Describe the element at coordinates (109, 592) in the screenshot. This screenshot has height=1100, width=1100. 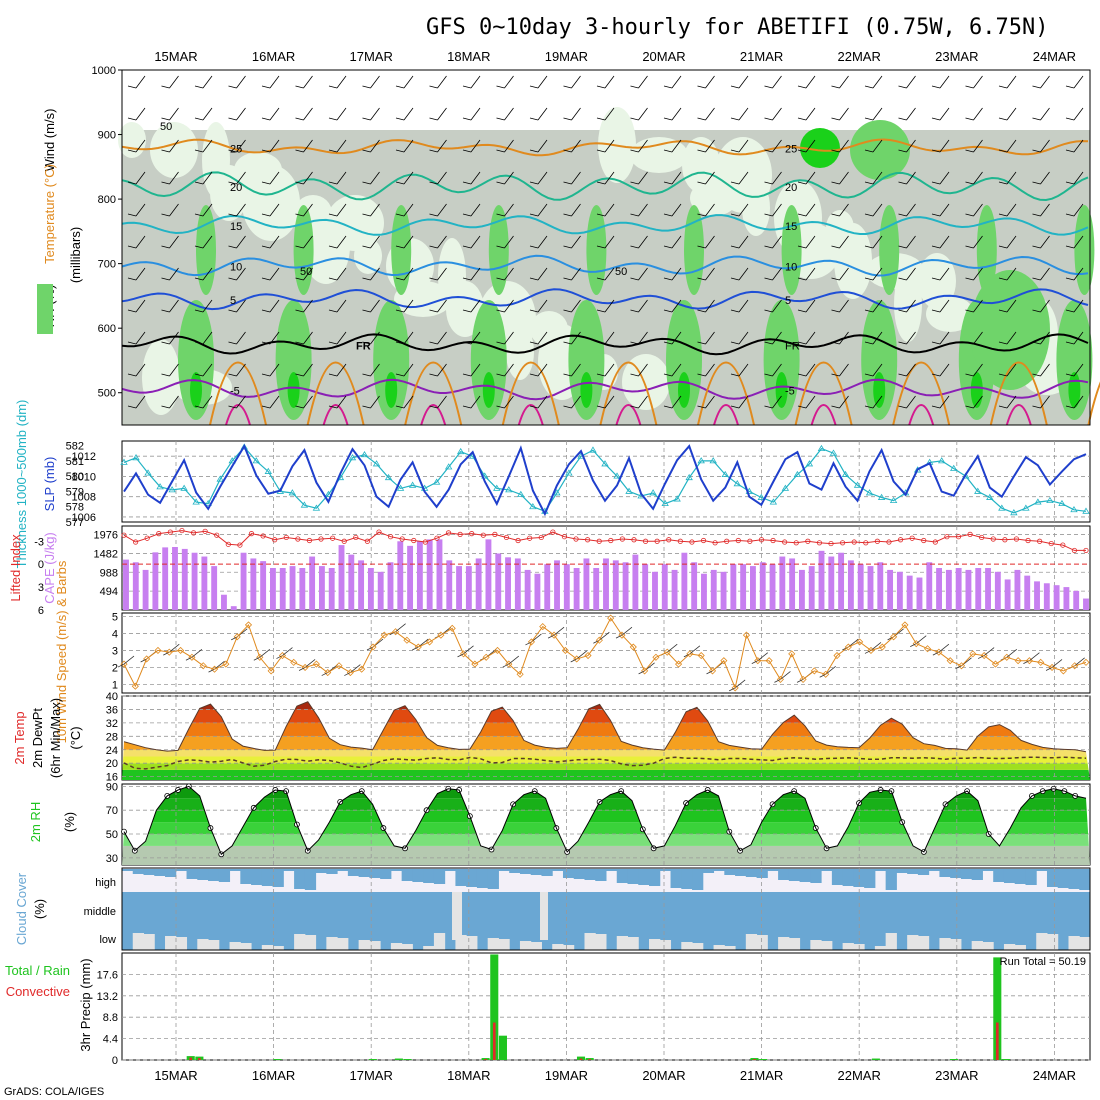
I see `cape-tick-label: 494` at that location.